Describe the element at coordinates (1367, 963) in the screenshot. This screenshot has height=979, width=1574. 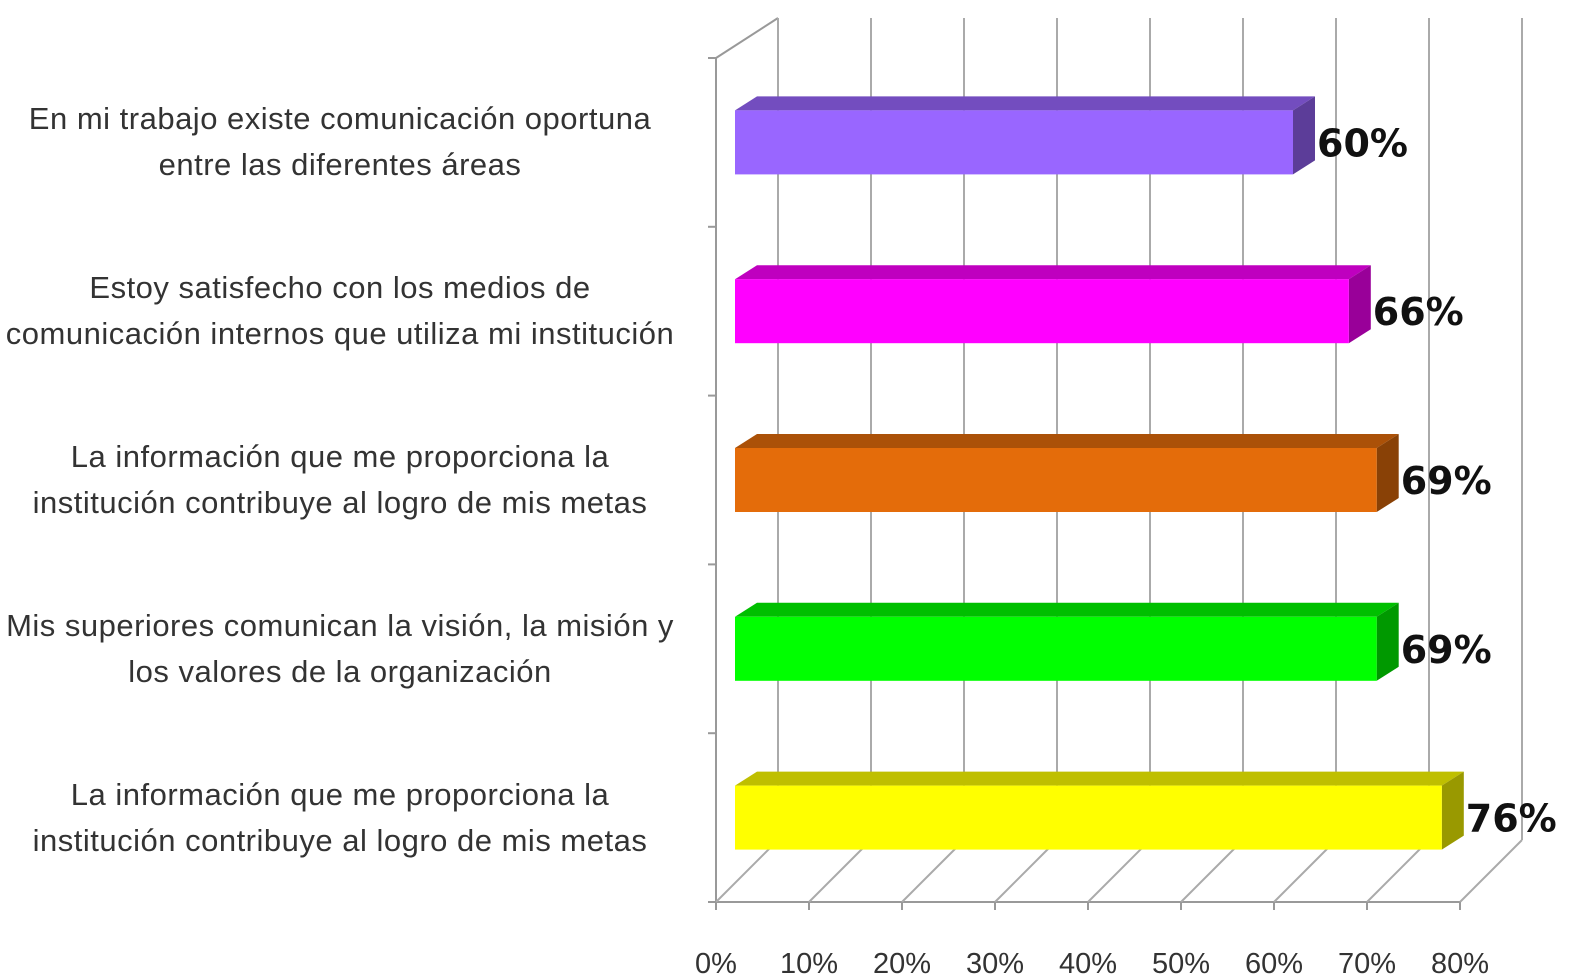
I see `x-tick-label: 70%` at that location.